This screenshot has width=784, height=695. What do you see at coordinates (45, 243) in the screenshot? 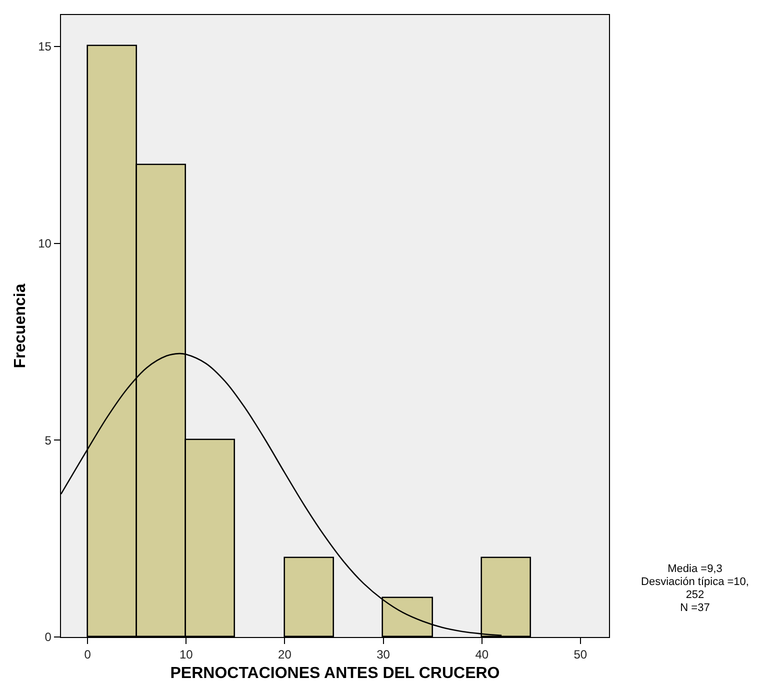
I see `y-tick-label: 10` at bounding box center [45, 243].